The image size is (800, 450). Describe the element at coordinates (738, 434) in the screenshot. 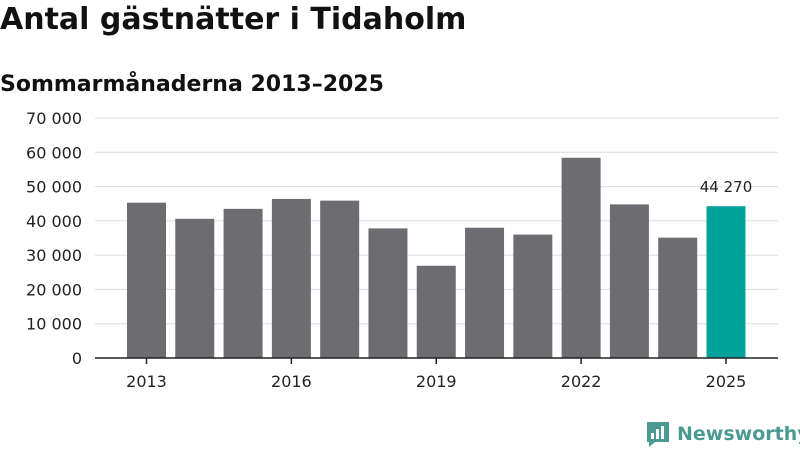

I see `brand-name: Newsworthy` at that location.